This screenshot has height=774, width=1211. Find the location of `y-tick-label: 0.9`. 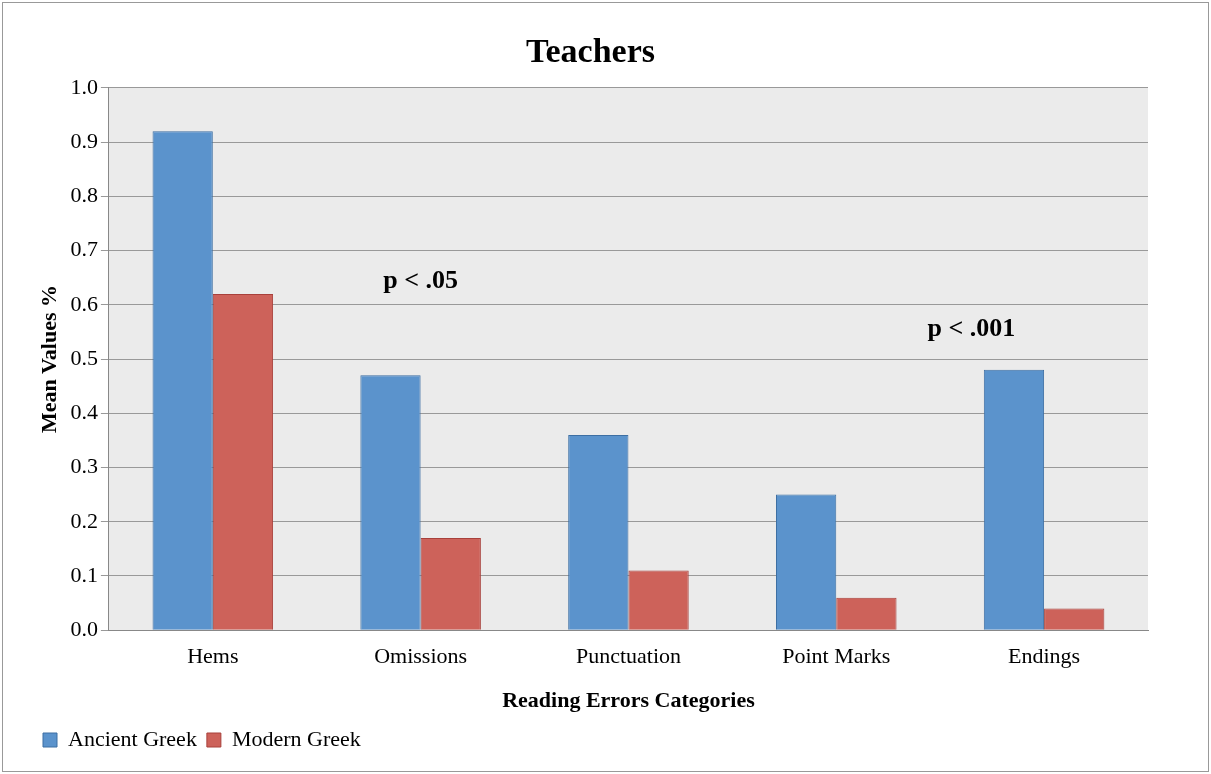

y-tick-label: 0.9 is located at coordinates (84, 140).